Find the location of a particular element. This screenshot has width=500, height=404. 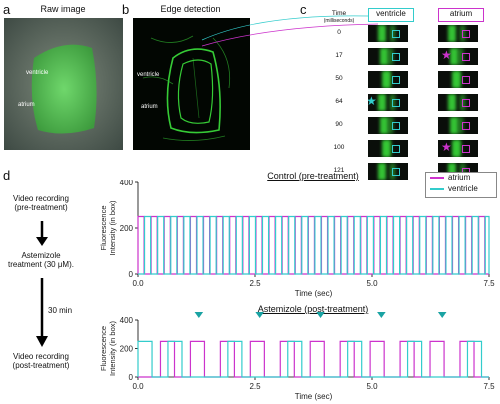

time-label: 64 is located at coordinates (339, 101).